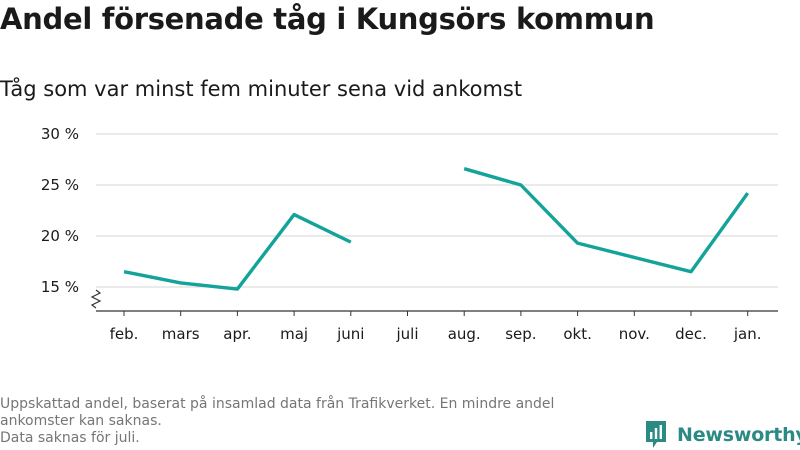 Image resolution: width=800 pixels, height=450 pixels. I want to click on axis-break-icon, so click(96, 299).